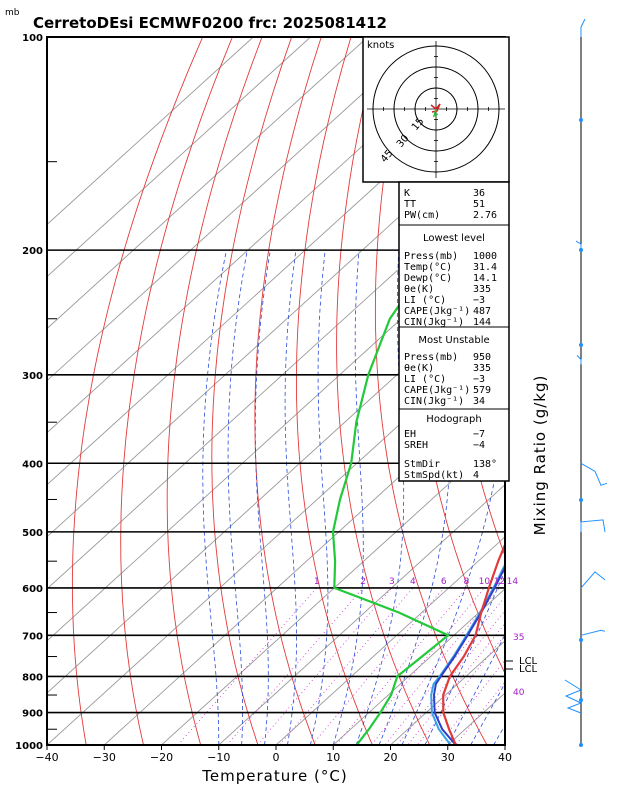  What do you see at coordinates (519, 693) in the screenshot?
I see `theta-e-label-40: 40` at bounding box center [519, 693].